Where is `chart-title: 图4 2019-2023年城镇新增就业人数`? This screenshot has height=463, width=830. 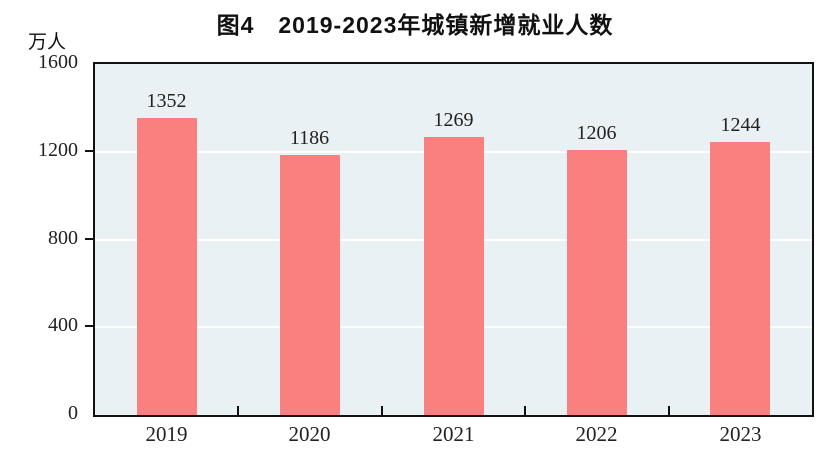 chart-title: 图4 2019-2023年城镇新增就业人数 is located at coordinates (415, 25).